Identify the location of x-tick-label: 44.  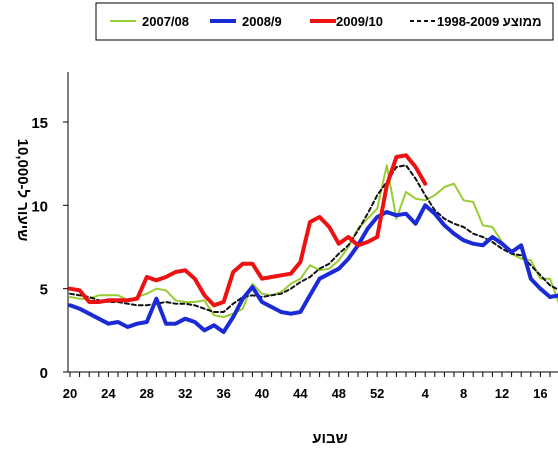
(300, 393).